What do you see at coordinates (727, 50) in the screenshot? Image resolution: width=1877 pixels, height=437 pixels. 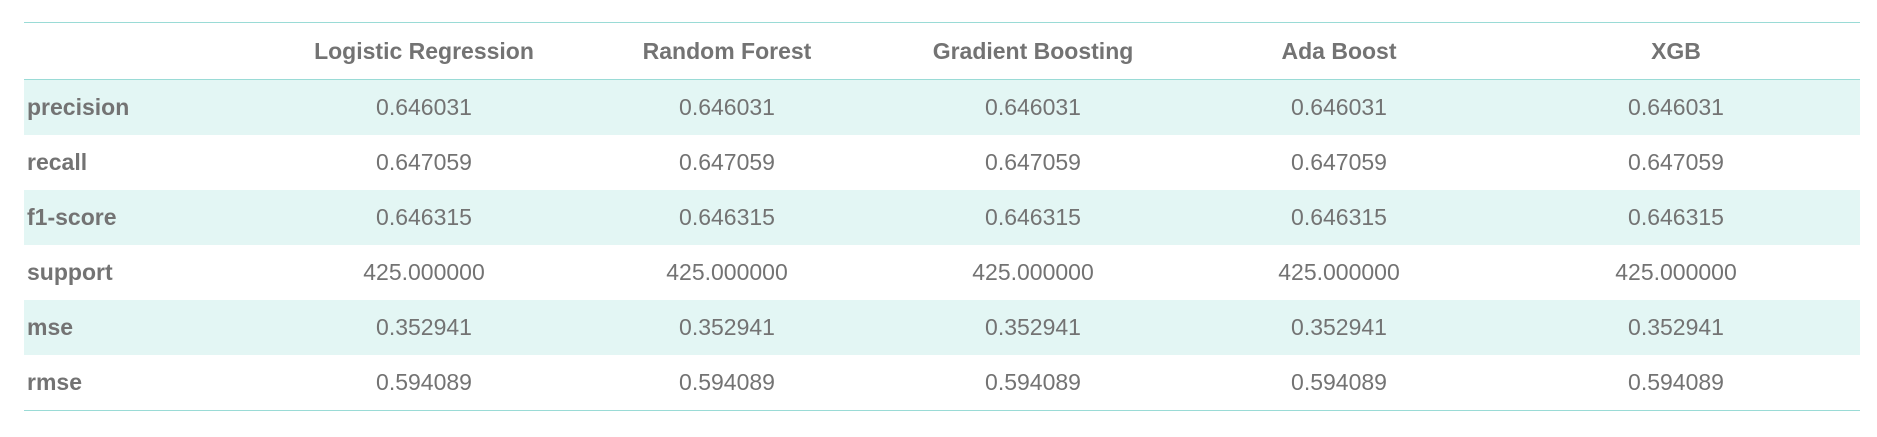 I see `header-random-forest: Random Forest` at bounding box center [727, 50].